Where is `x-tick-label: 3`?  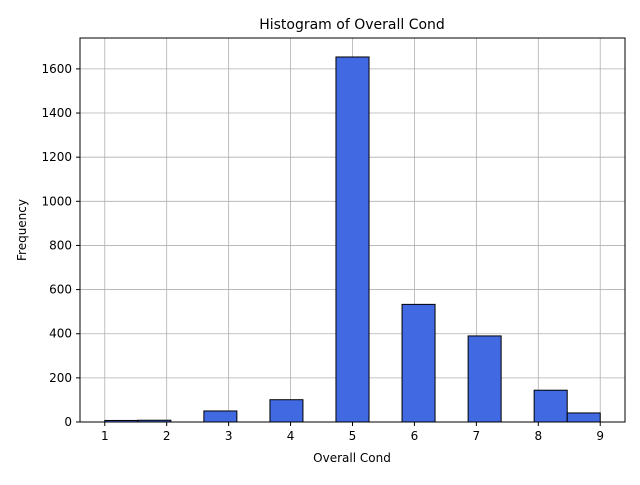 x-tick-label: 3 is located at coordinates (229, 436).